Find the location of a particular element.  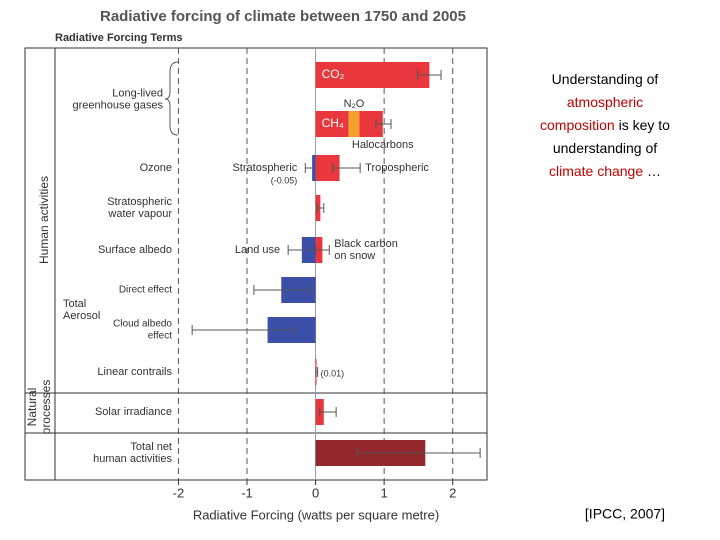

row-sublabel: Cloud albedo is located at coordinates (142, 324).